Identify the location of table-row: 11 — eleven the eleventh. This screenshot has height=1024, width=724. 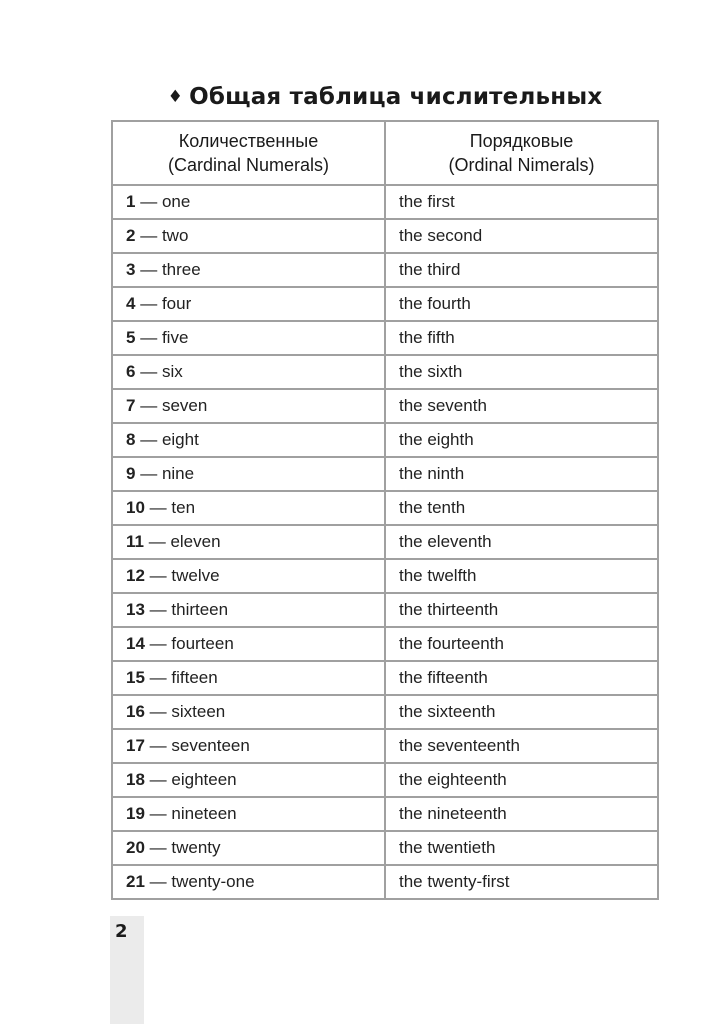
(385, 542).